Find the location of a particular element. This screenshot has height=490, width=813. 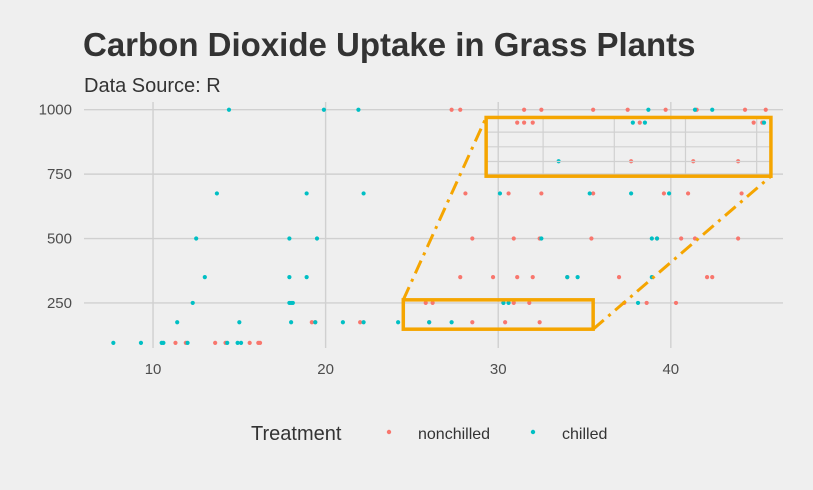

x-tick-label: 30 is located at coordinates (498, 369).